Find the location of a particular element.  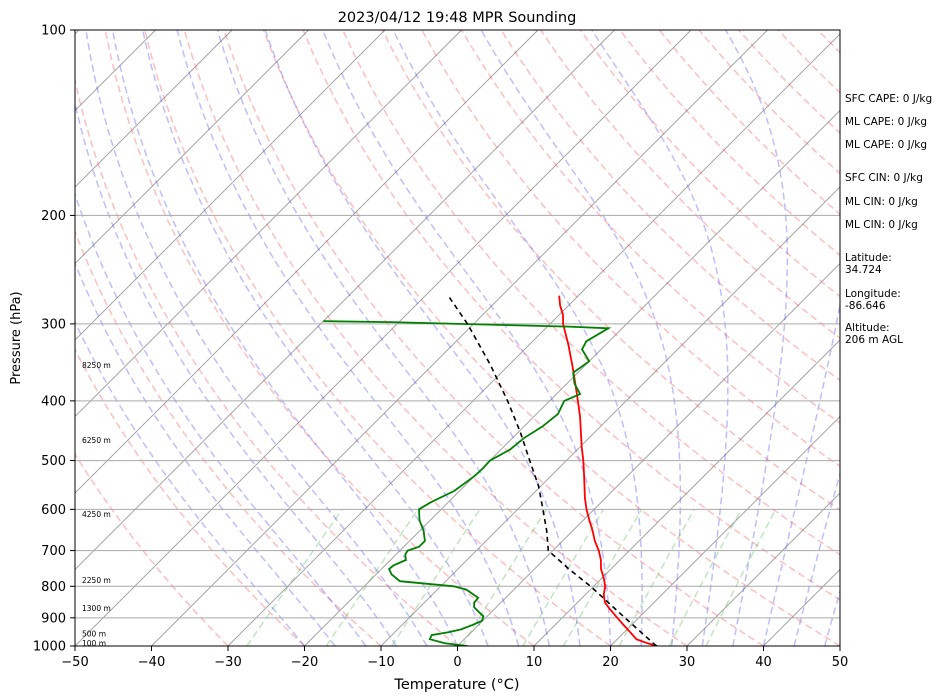

y-tick-label: 700 is located at coordinates (53, 551).